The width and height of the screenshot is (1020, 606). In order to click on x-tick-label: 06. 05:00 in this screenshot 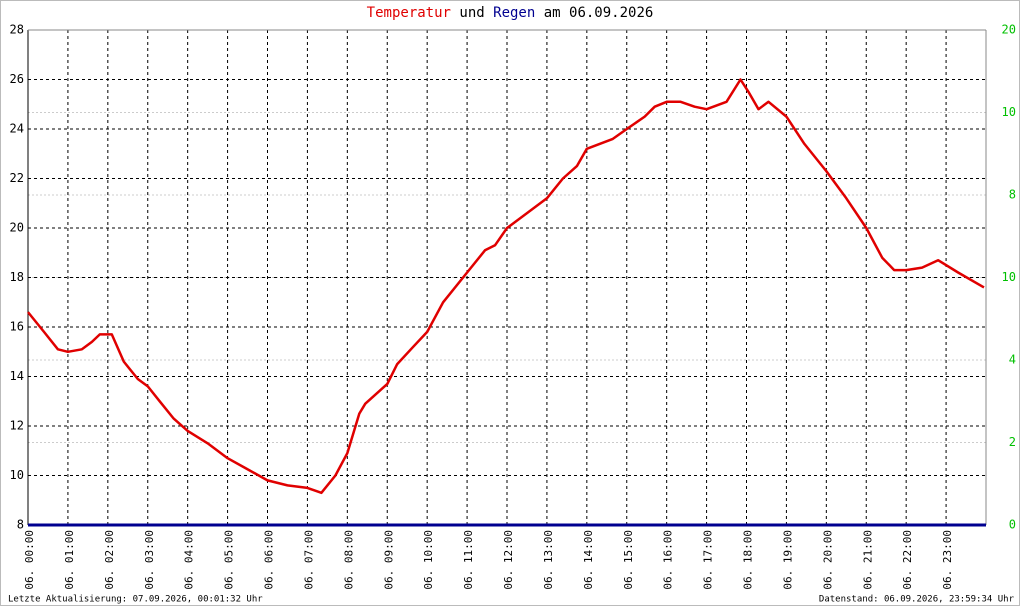, I will do `click(229, 560)`.